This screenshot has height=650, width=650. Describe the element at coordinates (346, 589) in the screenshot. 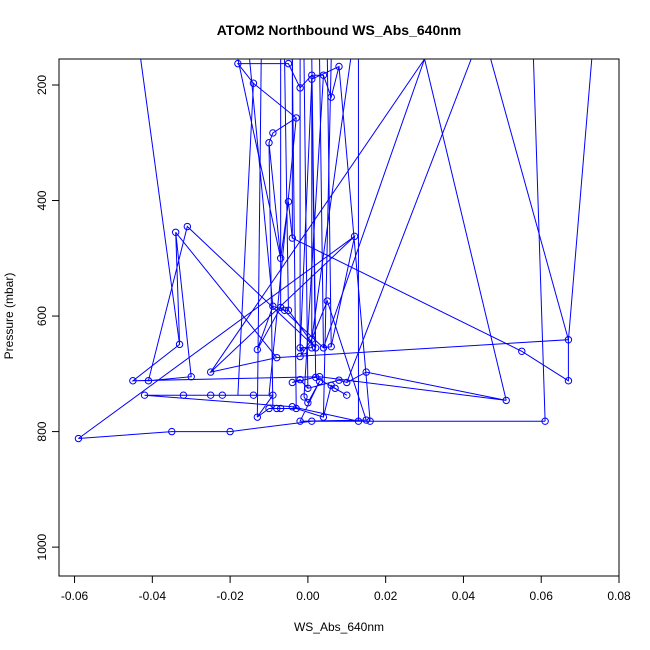

I see `x-axis: -0.06 -0.04 -0.02 0.00 0.02 0.04 0.06 0.08` at that location.